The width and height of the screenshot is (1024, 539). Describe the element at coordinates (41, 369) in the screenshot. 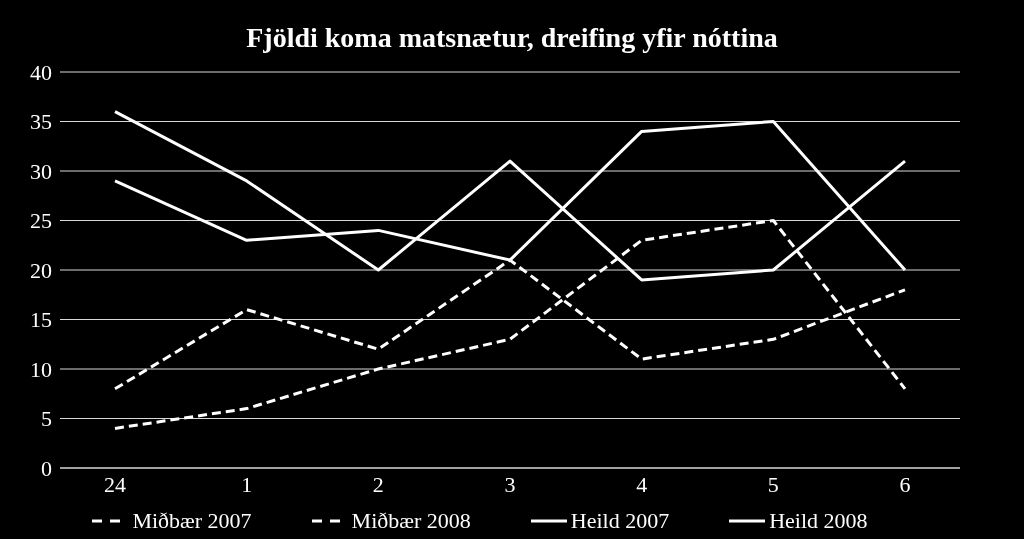

I see `y-tick-label: 10` at that location.